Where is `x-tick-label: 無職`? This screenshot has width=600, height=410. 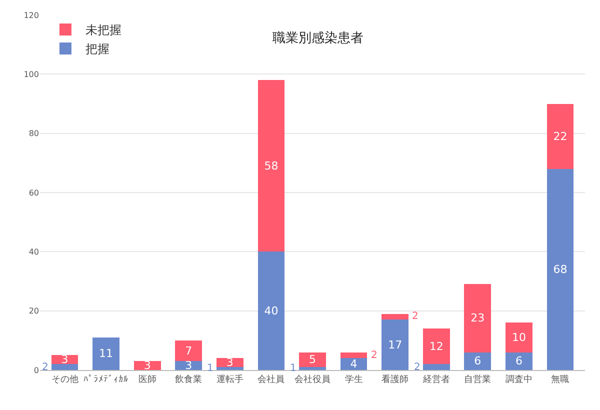
x-tick-label: 無職 is located at coordinates (560, 379).